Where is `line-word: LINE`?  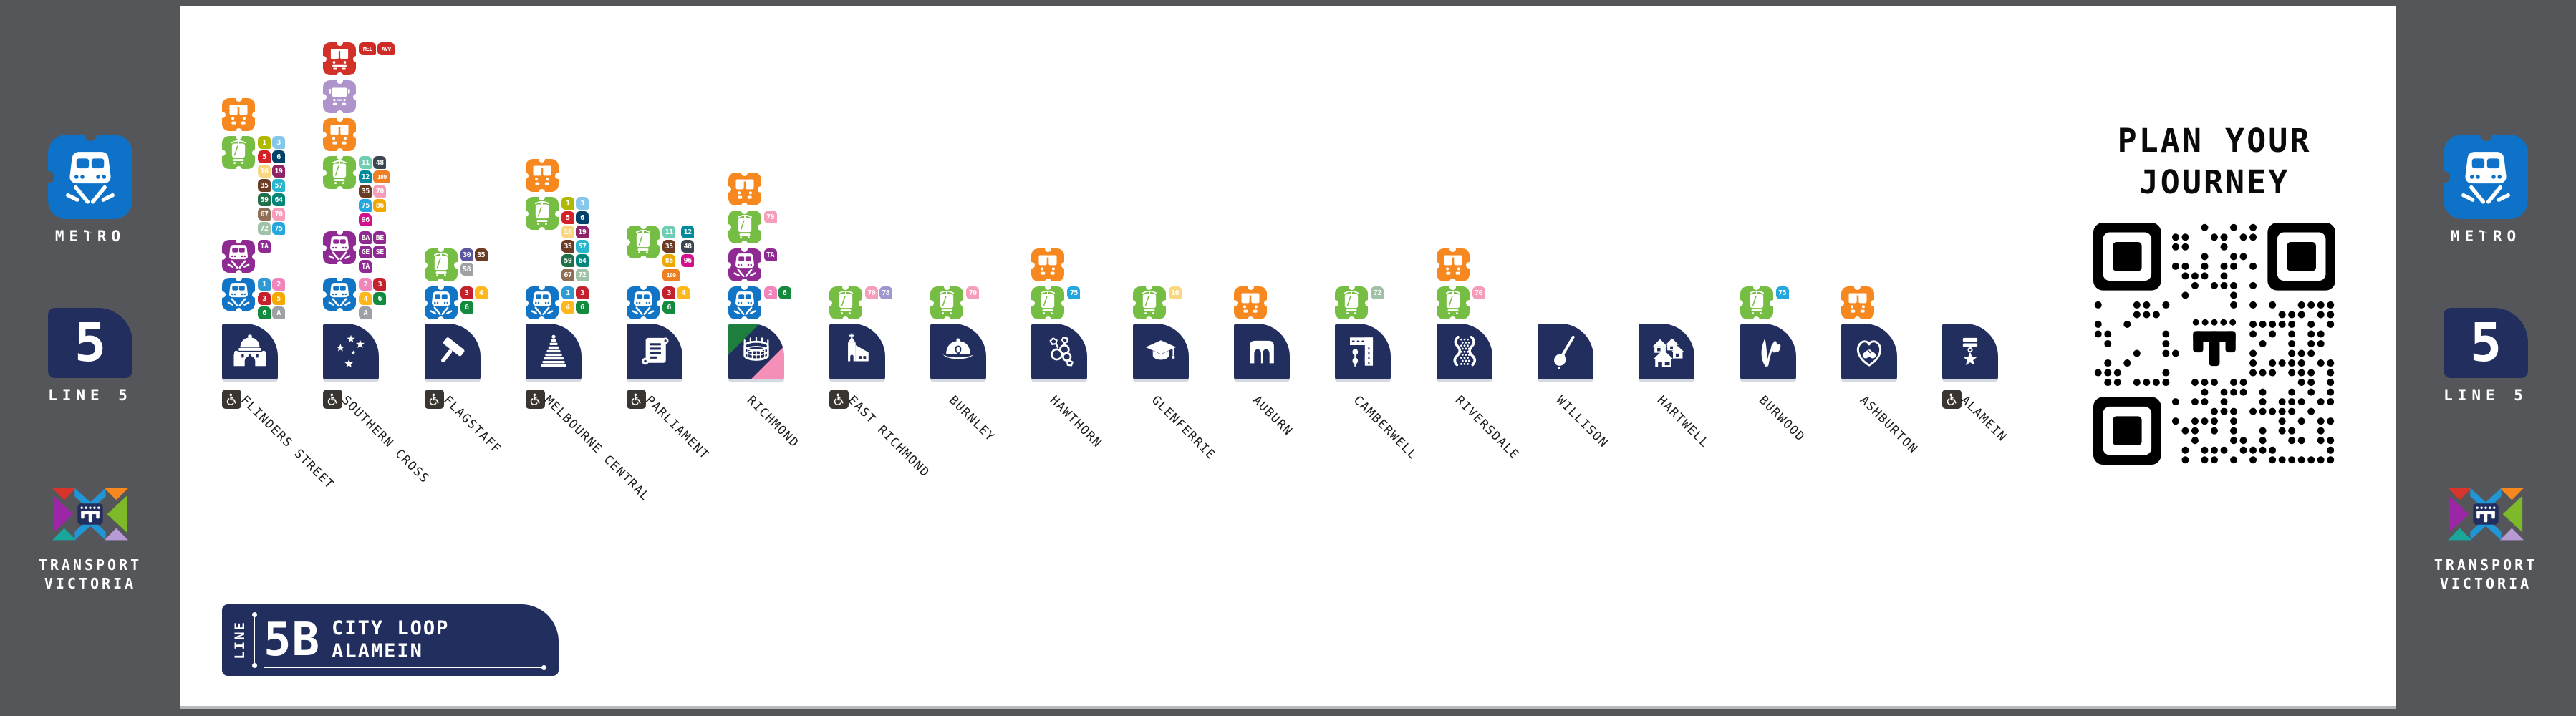 line-word: LINE is located at coordinates (240, 640).